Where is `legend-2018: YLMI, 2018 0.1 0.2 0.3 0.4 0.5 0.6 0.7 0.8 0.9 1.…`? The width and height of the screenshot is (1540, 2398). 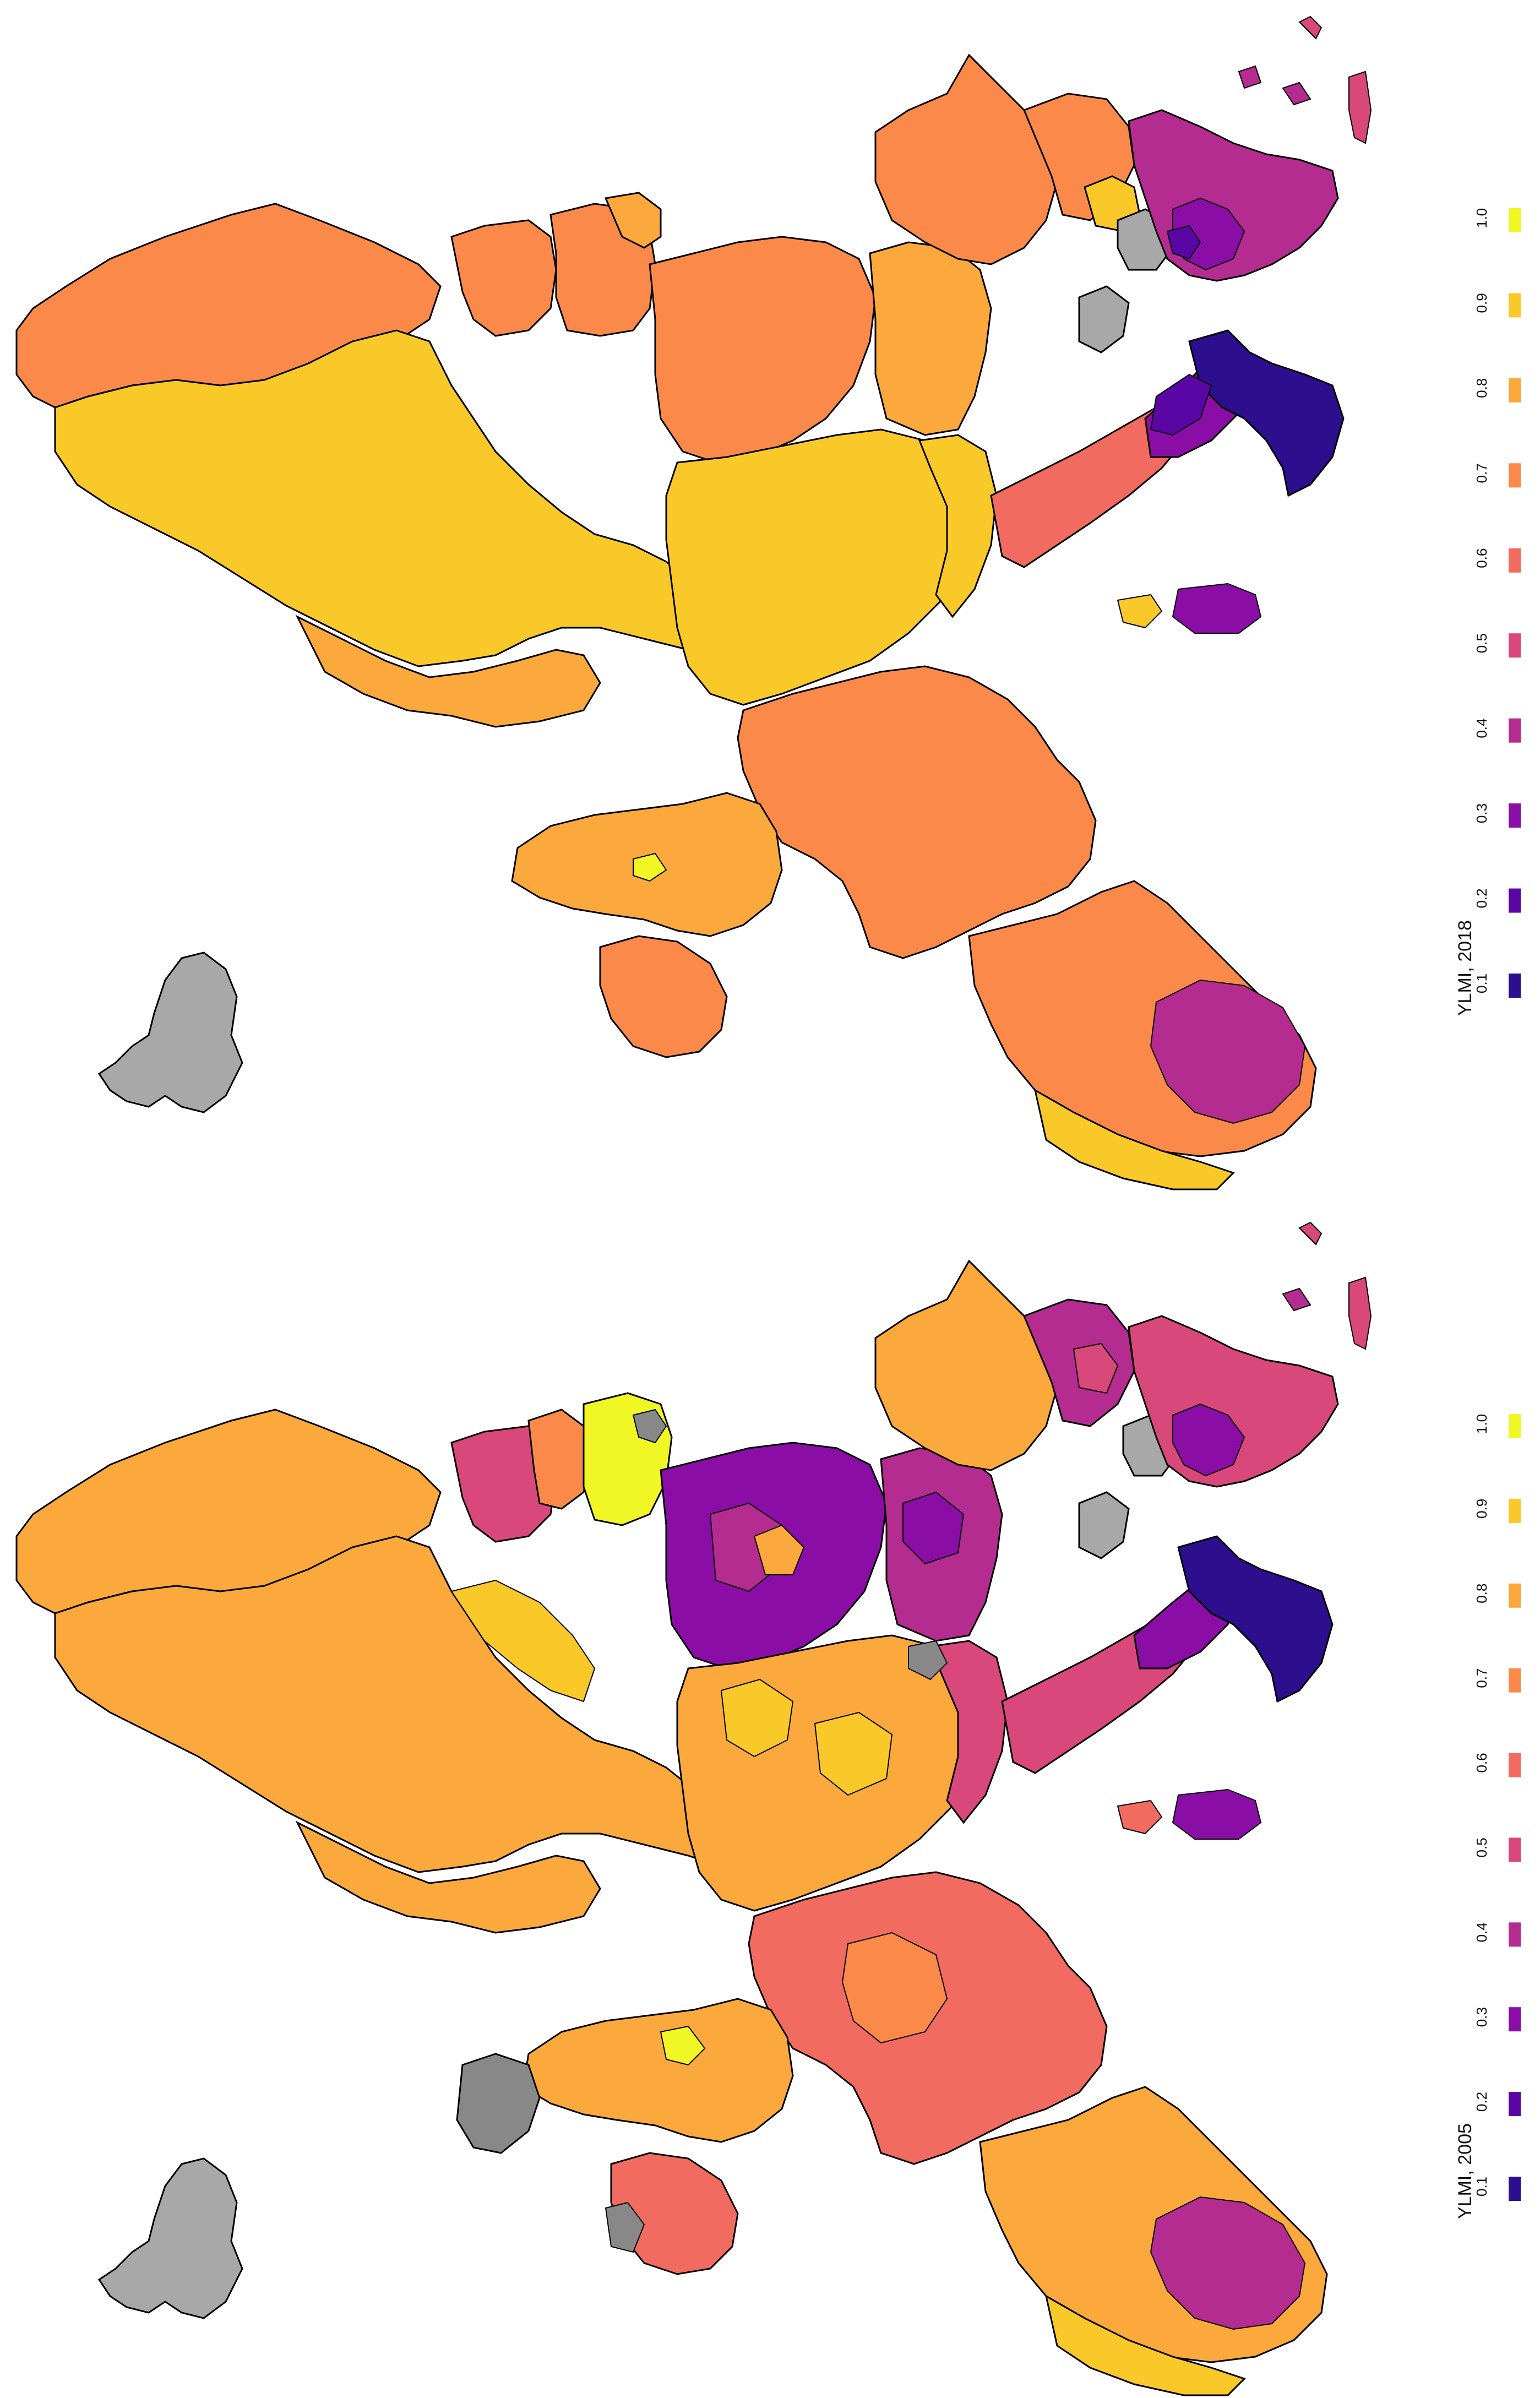
legend-2018: YLMI, 2018 0.1 0.2 0.3 0.4 0.5 0.6 0.7 0.8 0.9 1.… is located at coordinates (1488, 612).